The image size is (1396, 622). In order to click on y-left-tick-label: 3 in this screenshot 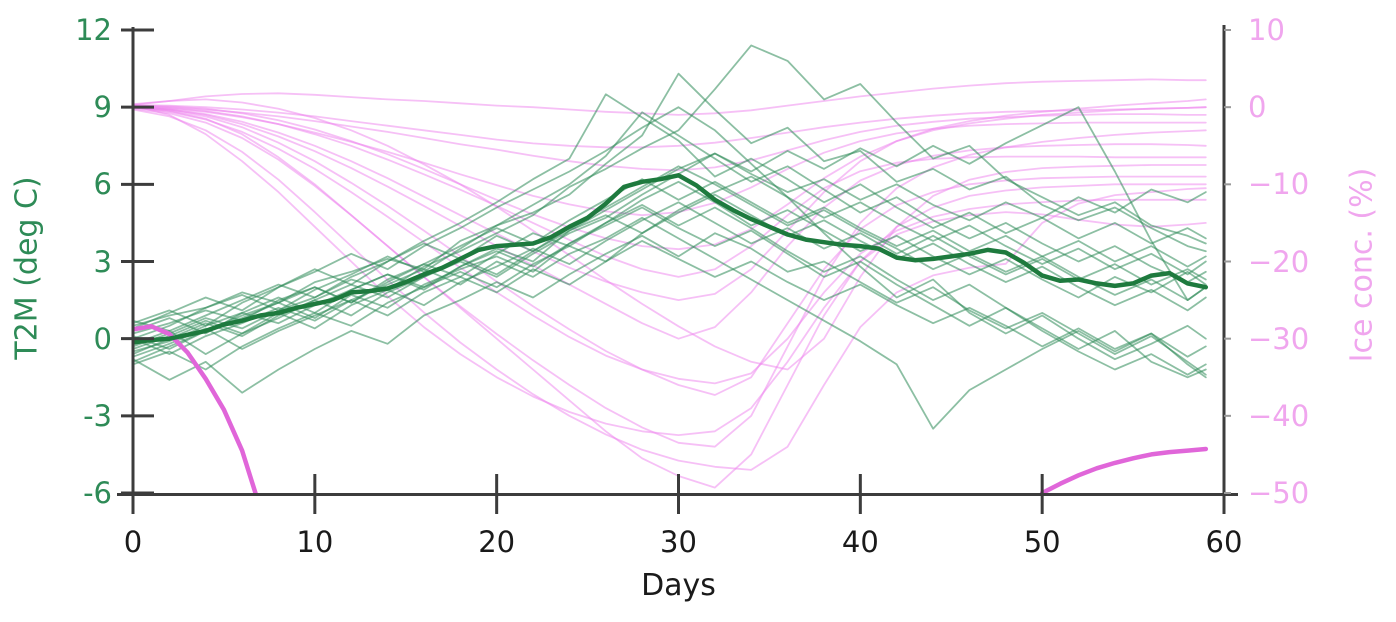, I will do `click(102, 261)`.